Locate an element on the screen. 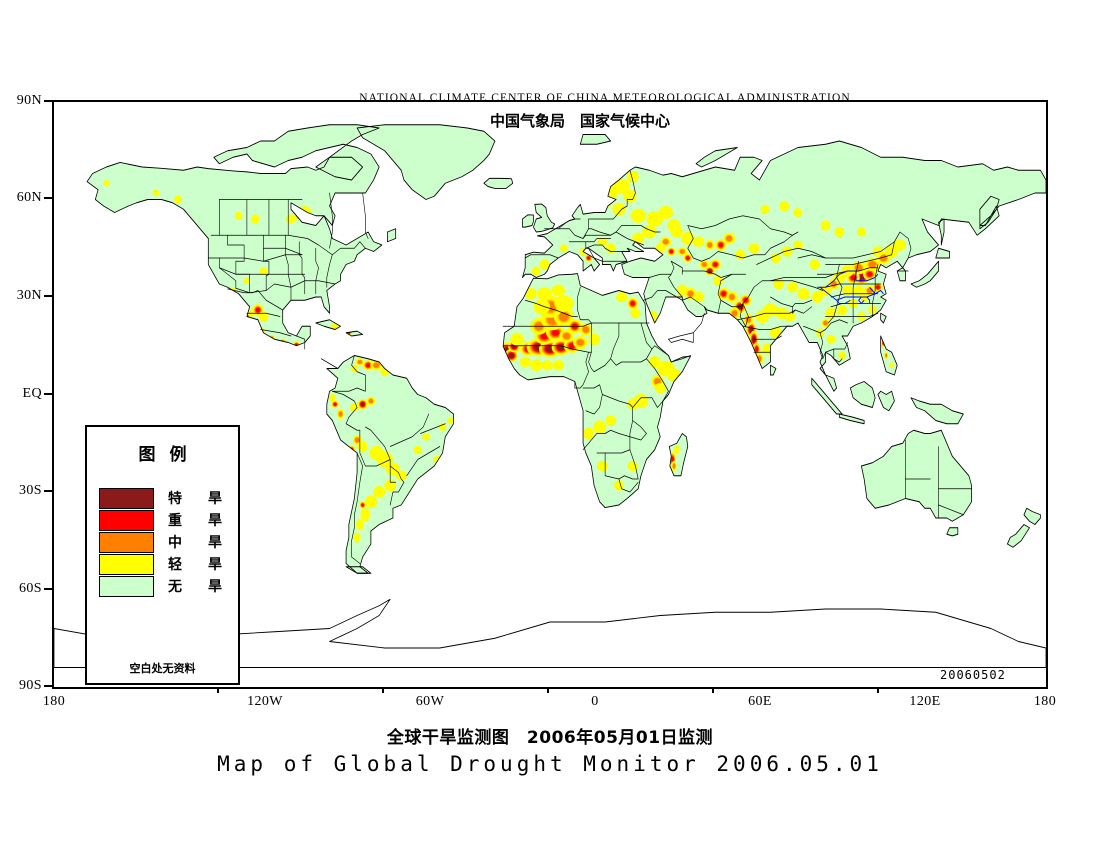  xtick-mark-60e is located at coordinates (713, 689).